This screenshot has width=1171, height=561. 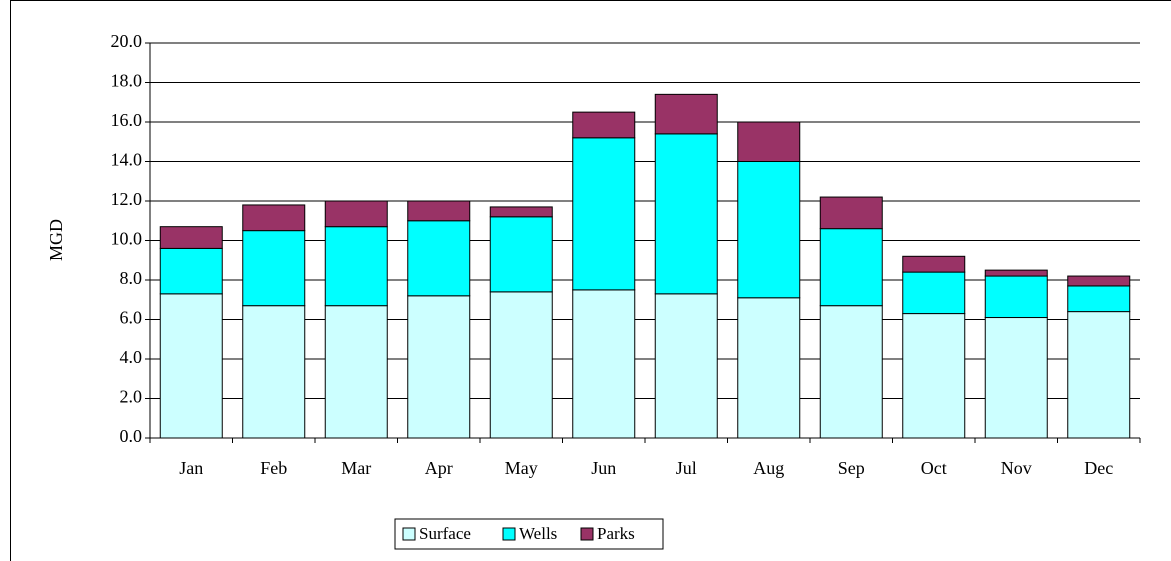 What do you see at coordinates (127, 160) in the screenshot?
I see `y-tick-label: 14.0` at bounding box center [127, 160].